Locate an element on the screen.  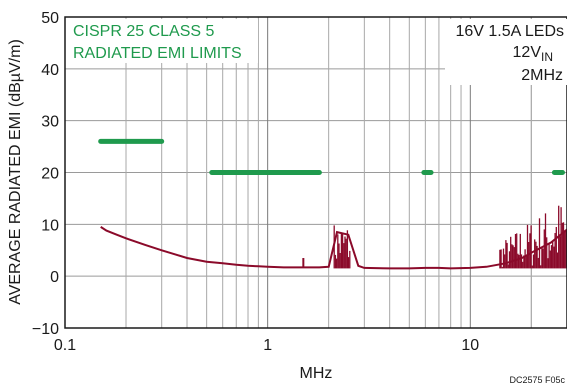
emi-series is located at coordinates (333, 237).